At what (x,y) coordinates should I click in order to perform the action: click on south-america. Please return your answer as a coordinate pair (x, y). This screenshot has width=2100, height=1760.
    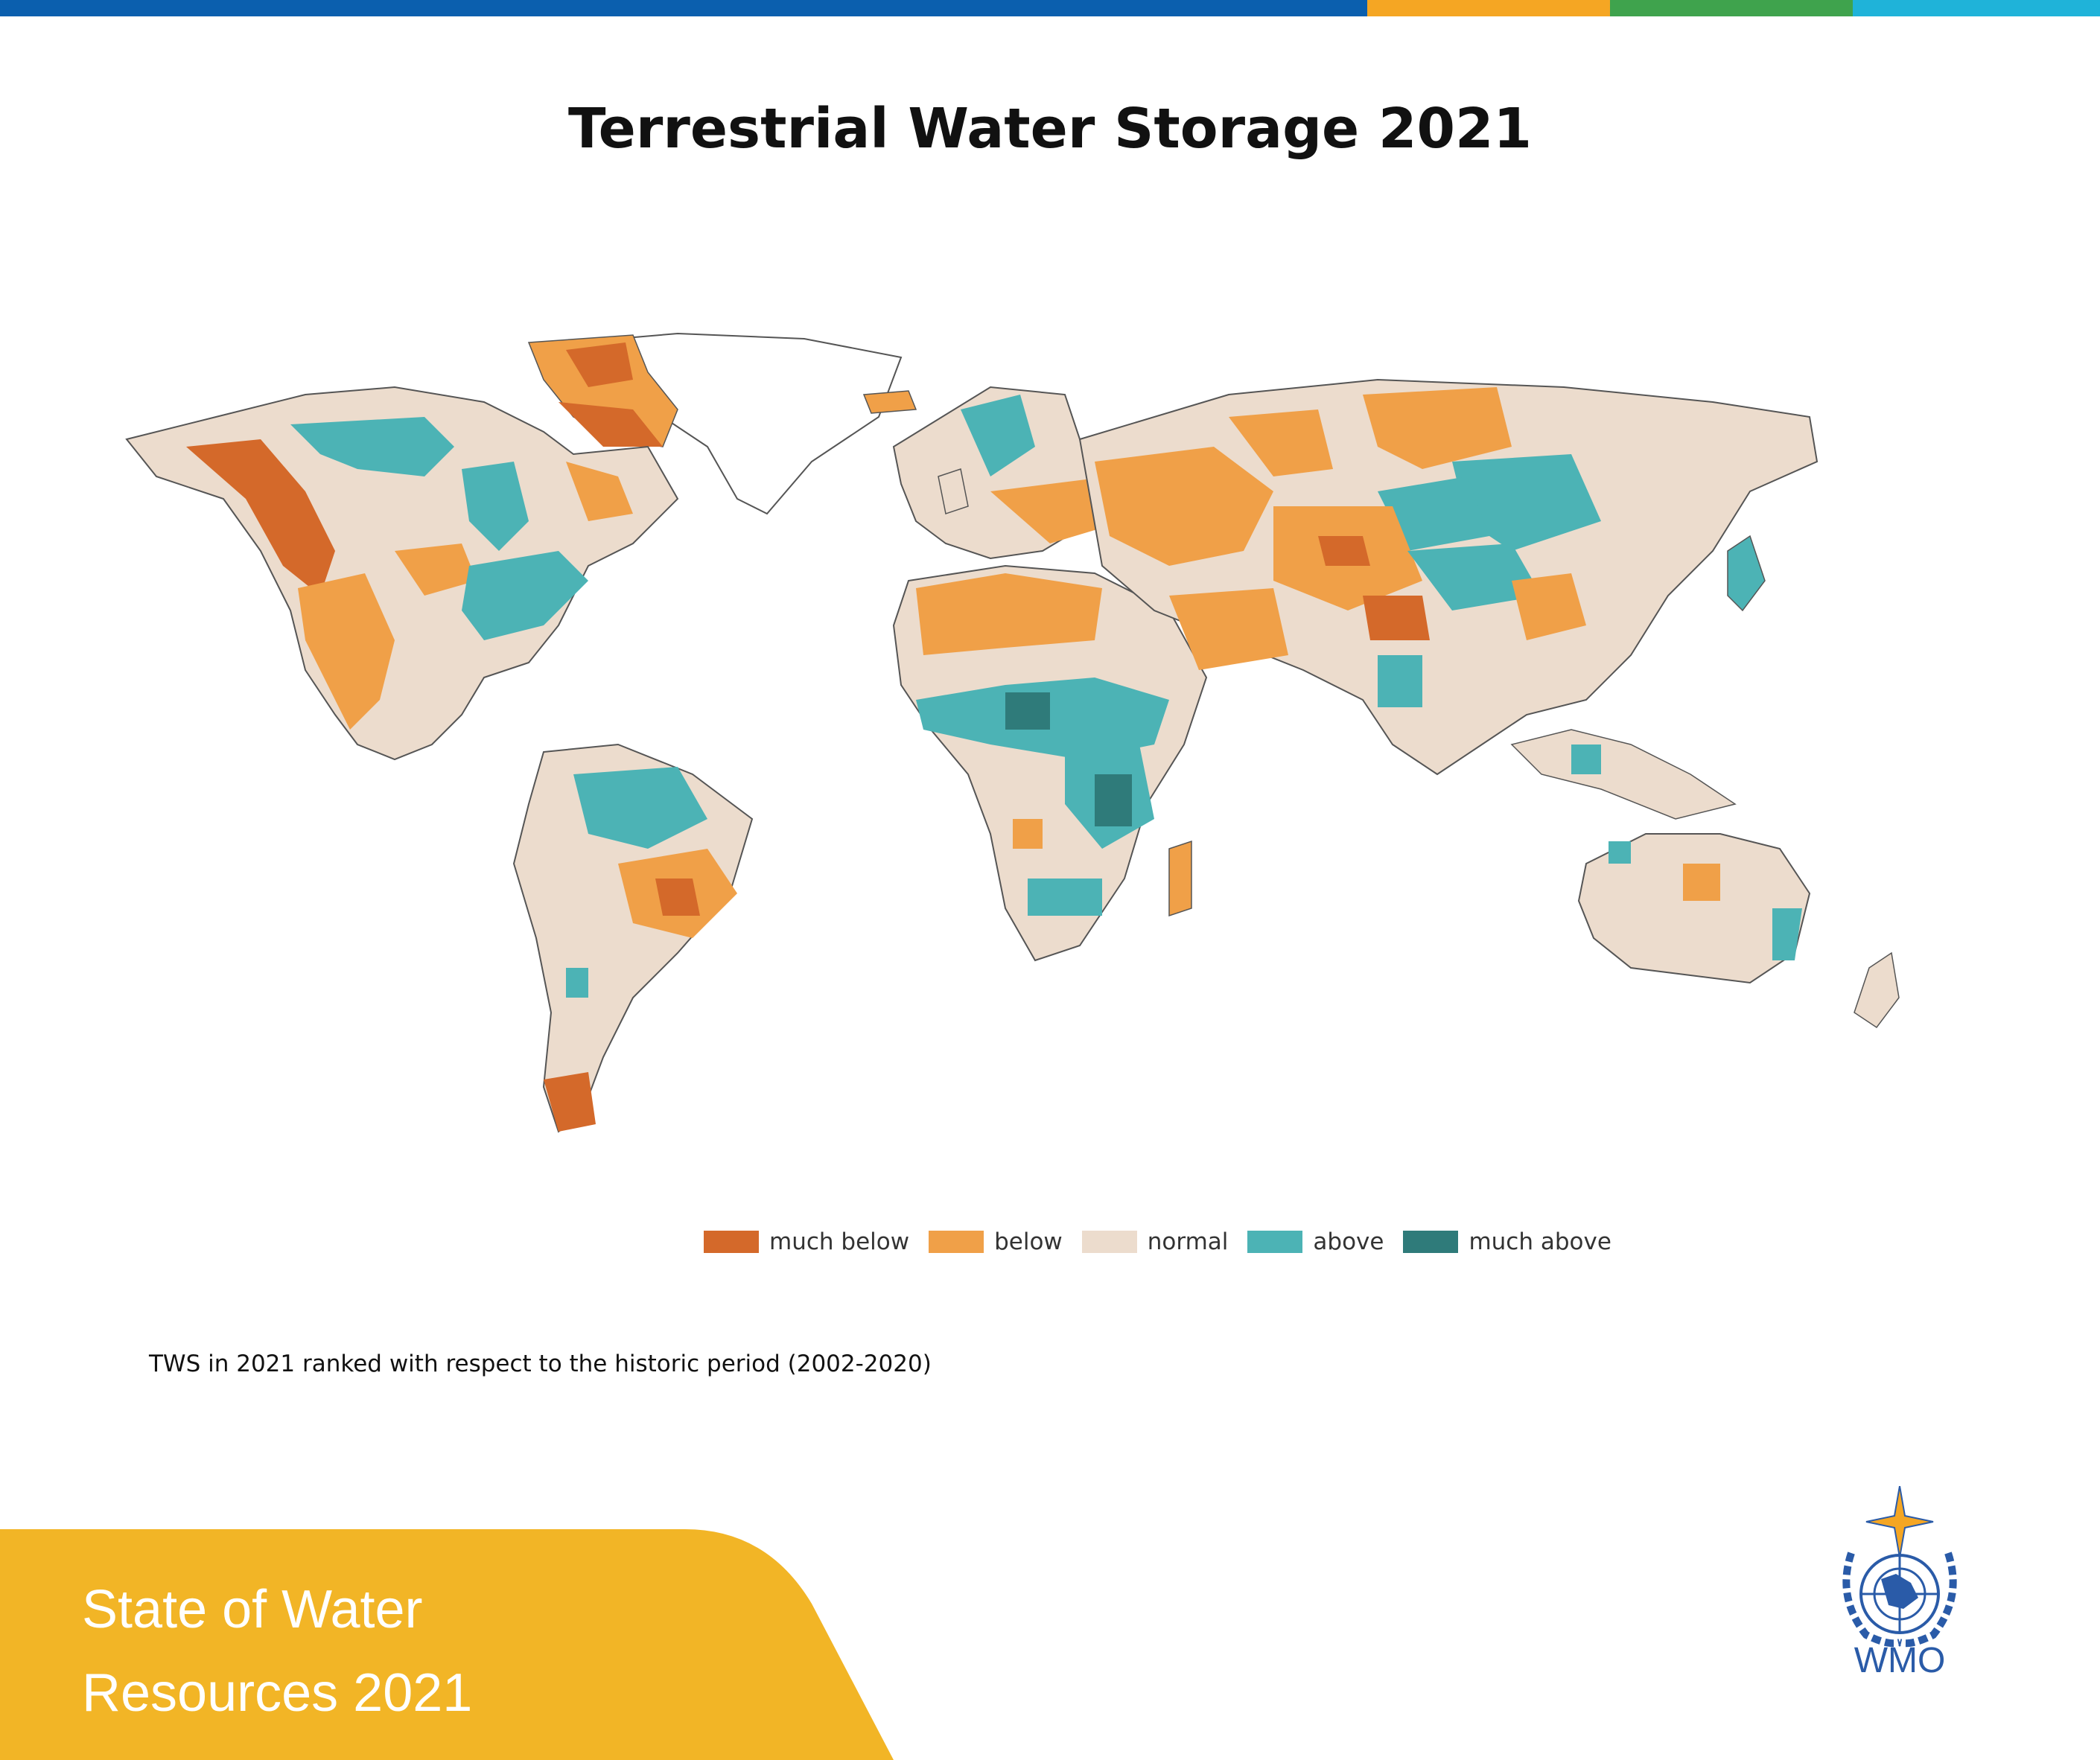
    Looking at the image, I should click on (633, 938).